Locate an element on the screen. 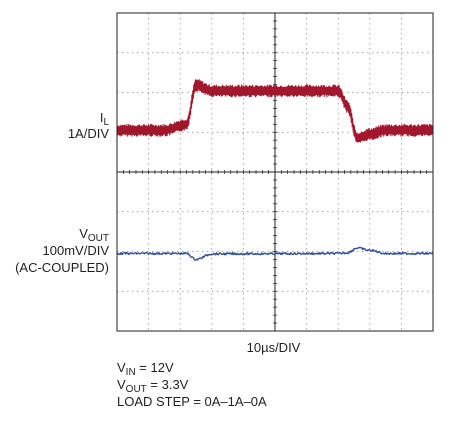 The width and height of the screenshot is (455, 426). vin-condition: VIN = 12V is located at coordinates (145, 369).